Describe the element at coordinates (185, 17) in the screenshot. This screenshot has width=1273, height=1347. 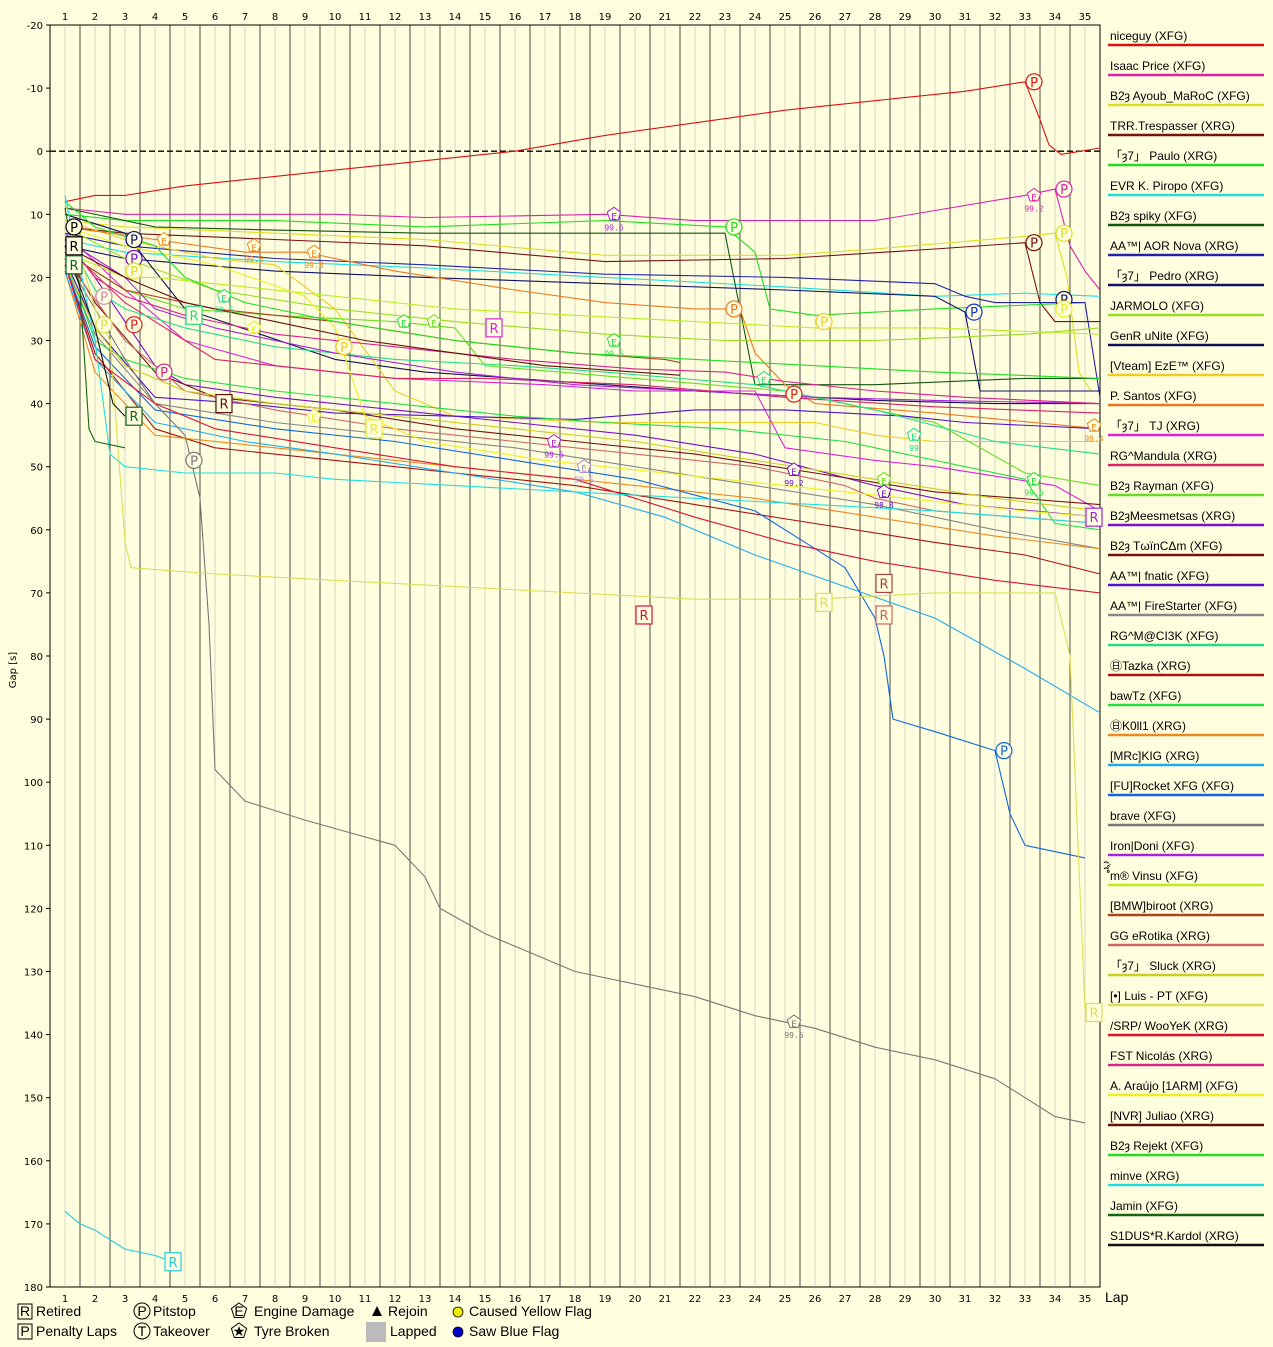
I see `x-tick-label-top: 5` at that location.